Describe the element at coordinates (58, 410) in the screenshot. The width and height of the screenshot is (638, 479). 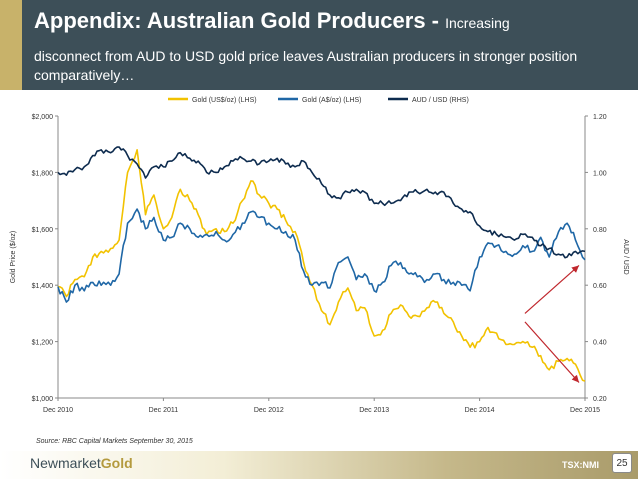
I see `x-tick-label: Dec 2010` at that location.